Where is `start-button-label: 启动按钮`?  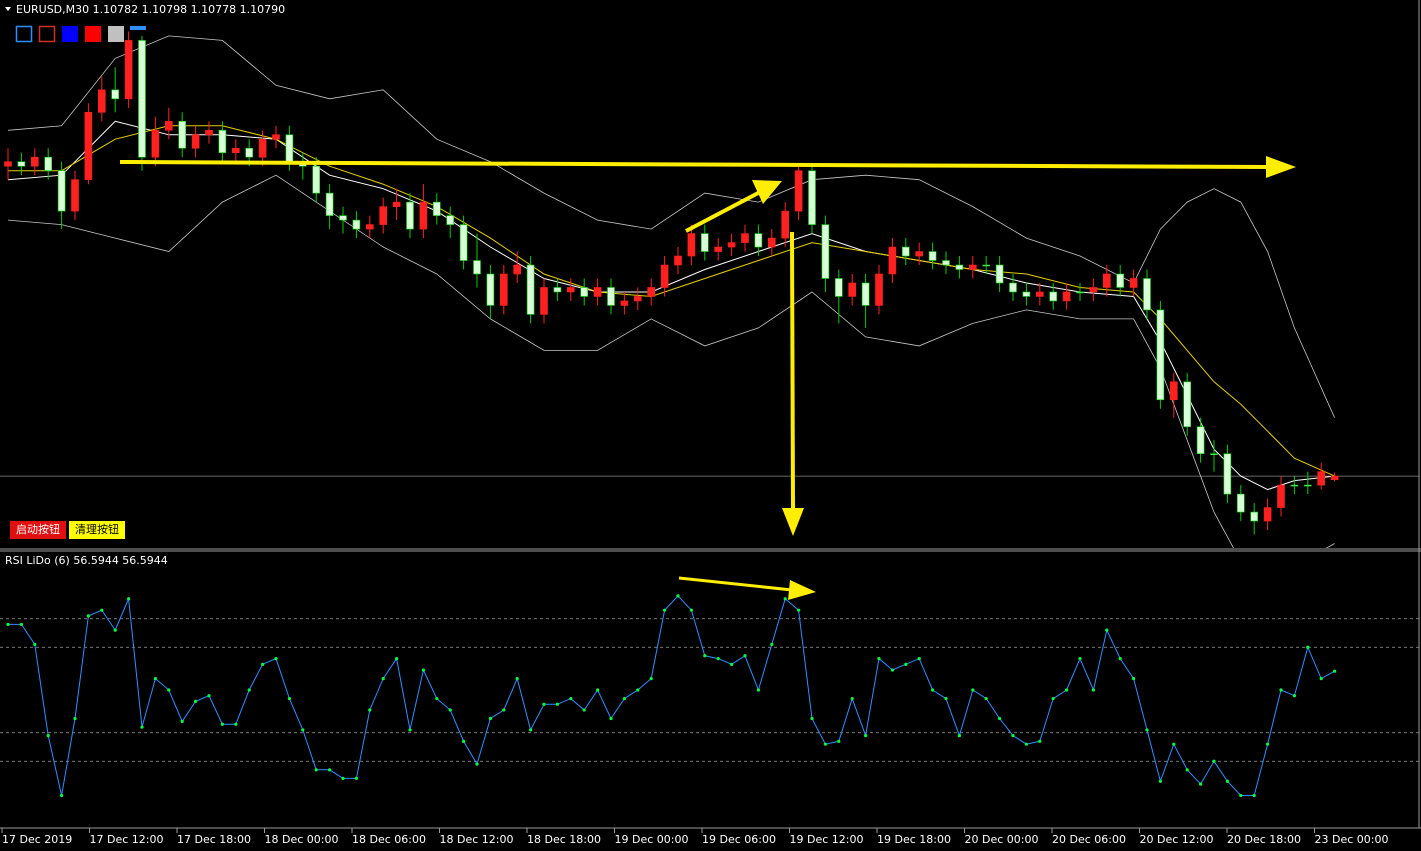
start-button-label: 启动按钮 is located at coordinates (38, 529).